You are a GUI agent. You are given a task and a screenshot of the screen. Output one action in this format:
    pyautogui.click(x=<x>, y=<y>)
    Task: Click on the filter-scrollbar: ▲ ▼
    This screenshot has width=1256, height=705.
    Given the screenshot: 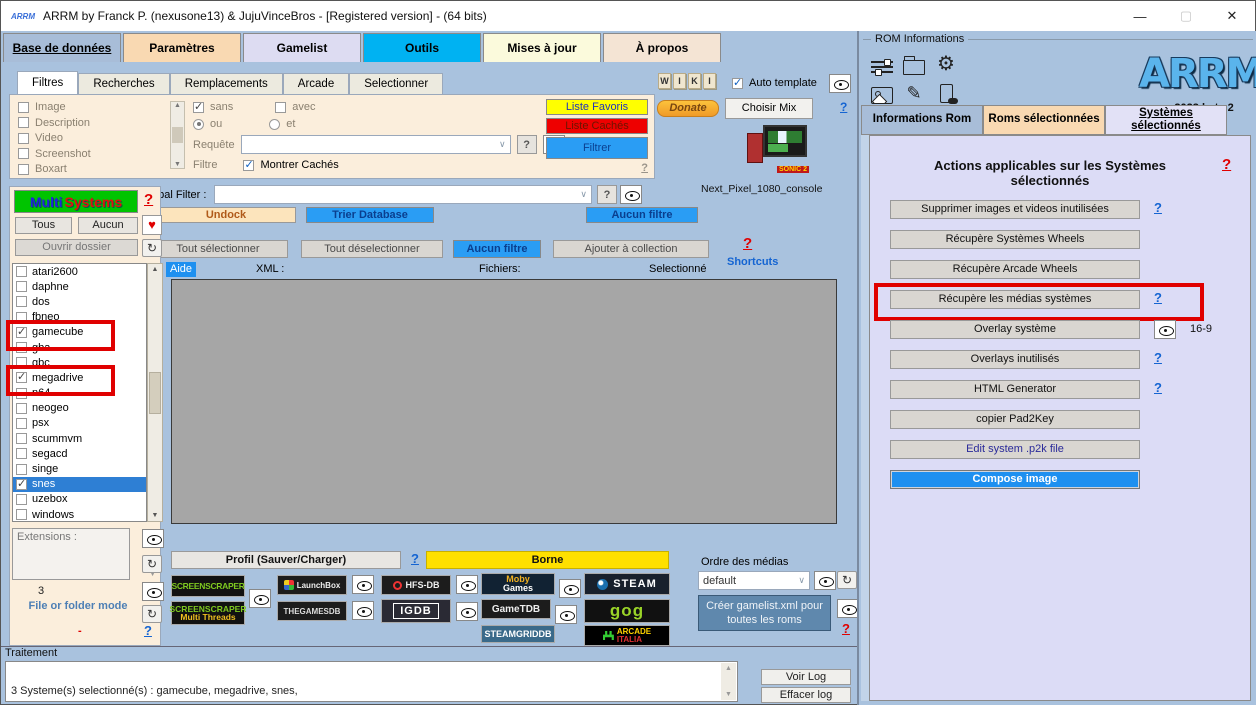 What is the action you would take?
    pyautogui.click(x=177, y=135)
    